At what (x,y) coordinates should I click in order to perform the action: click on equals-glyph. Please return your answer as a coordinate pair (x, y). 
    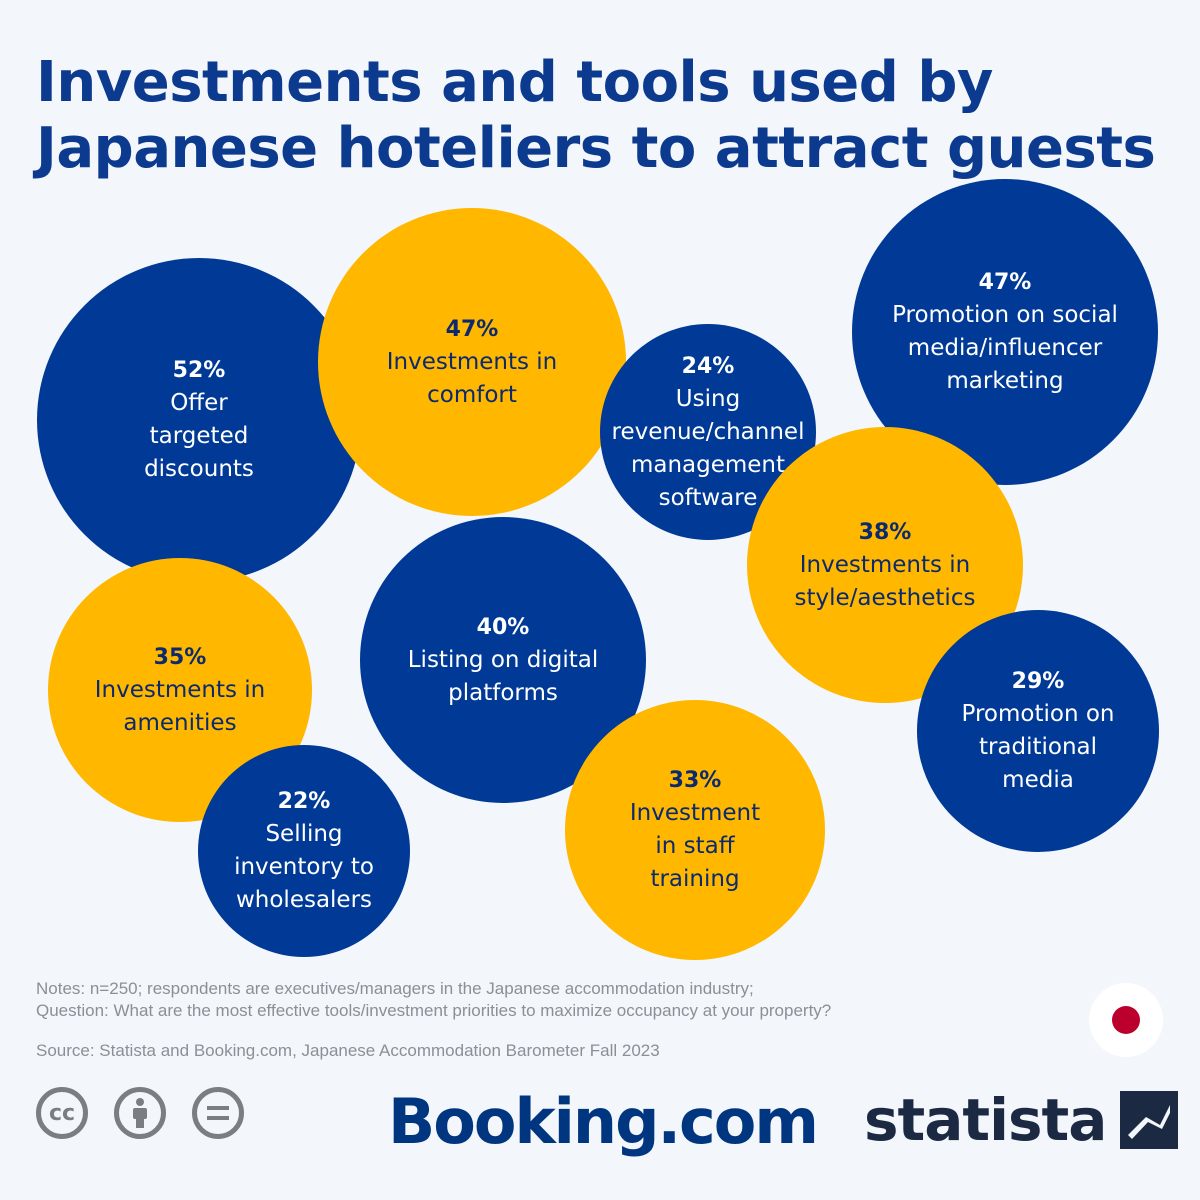
    Looking at the image, I should click on (218, 1113).